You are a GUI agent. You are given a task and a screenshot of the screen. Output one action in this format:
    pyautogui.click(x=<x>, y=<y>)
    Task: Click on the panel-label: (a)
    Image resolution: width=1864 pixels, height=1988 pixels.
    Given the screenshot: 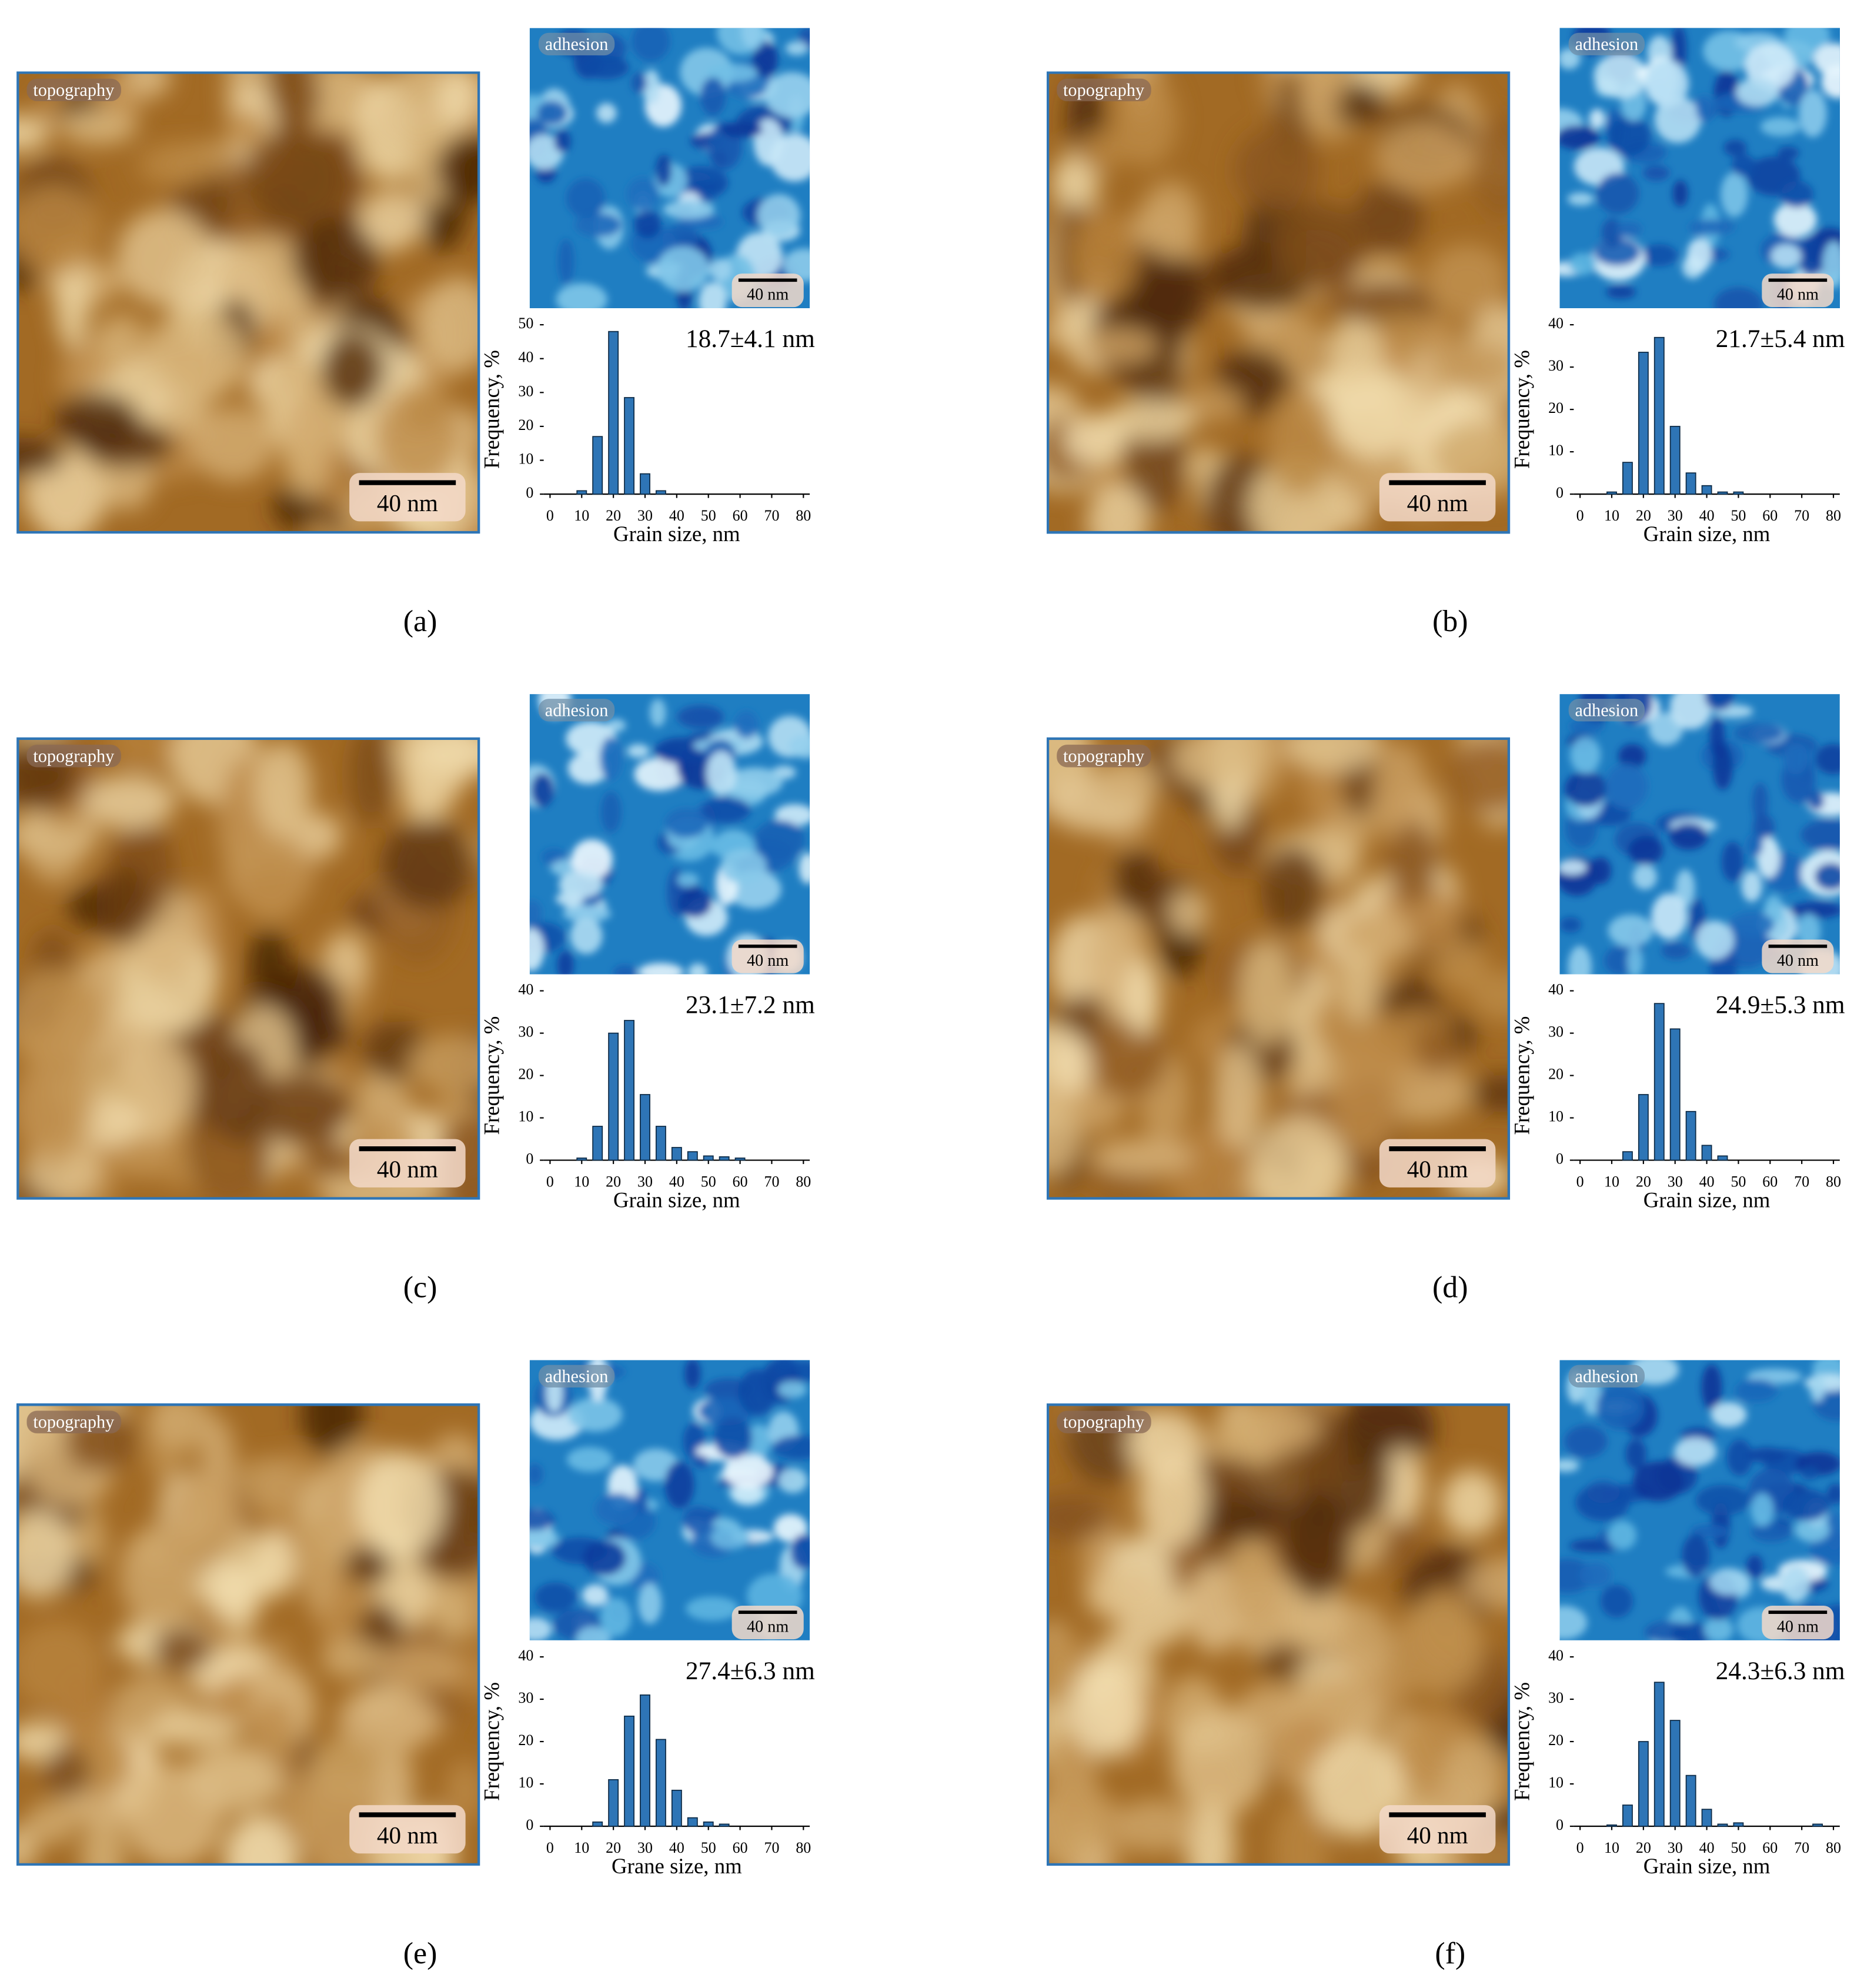 What is the action you would take?
    pyautogui.click(x=420, y=621)
    